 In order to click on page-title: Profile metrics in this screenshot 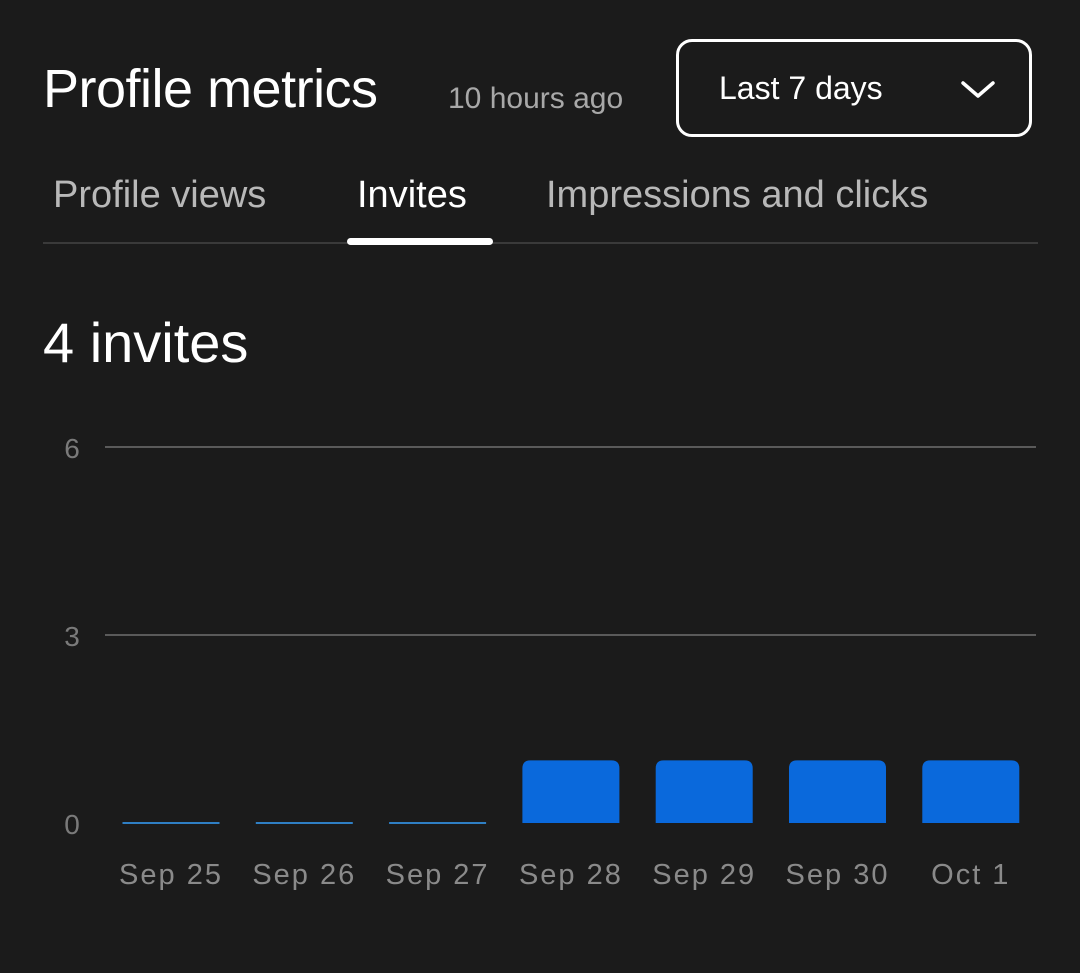, I will do `click(210, 89)`.